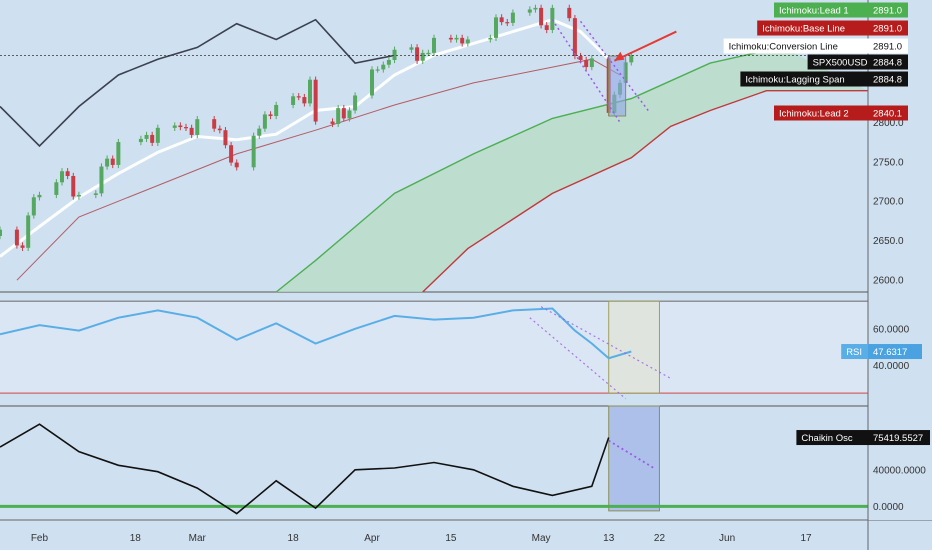  Describe the element at coordinates (466, 535) in the screenshot. I see `x-axis-background` at that location.